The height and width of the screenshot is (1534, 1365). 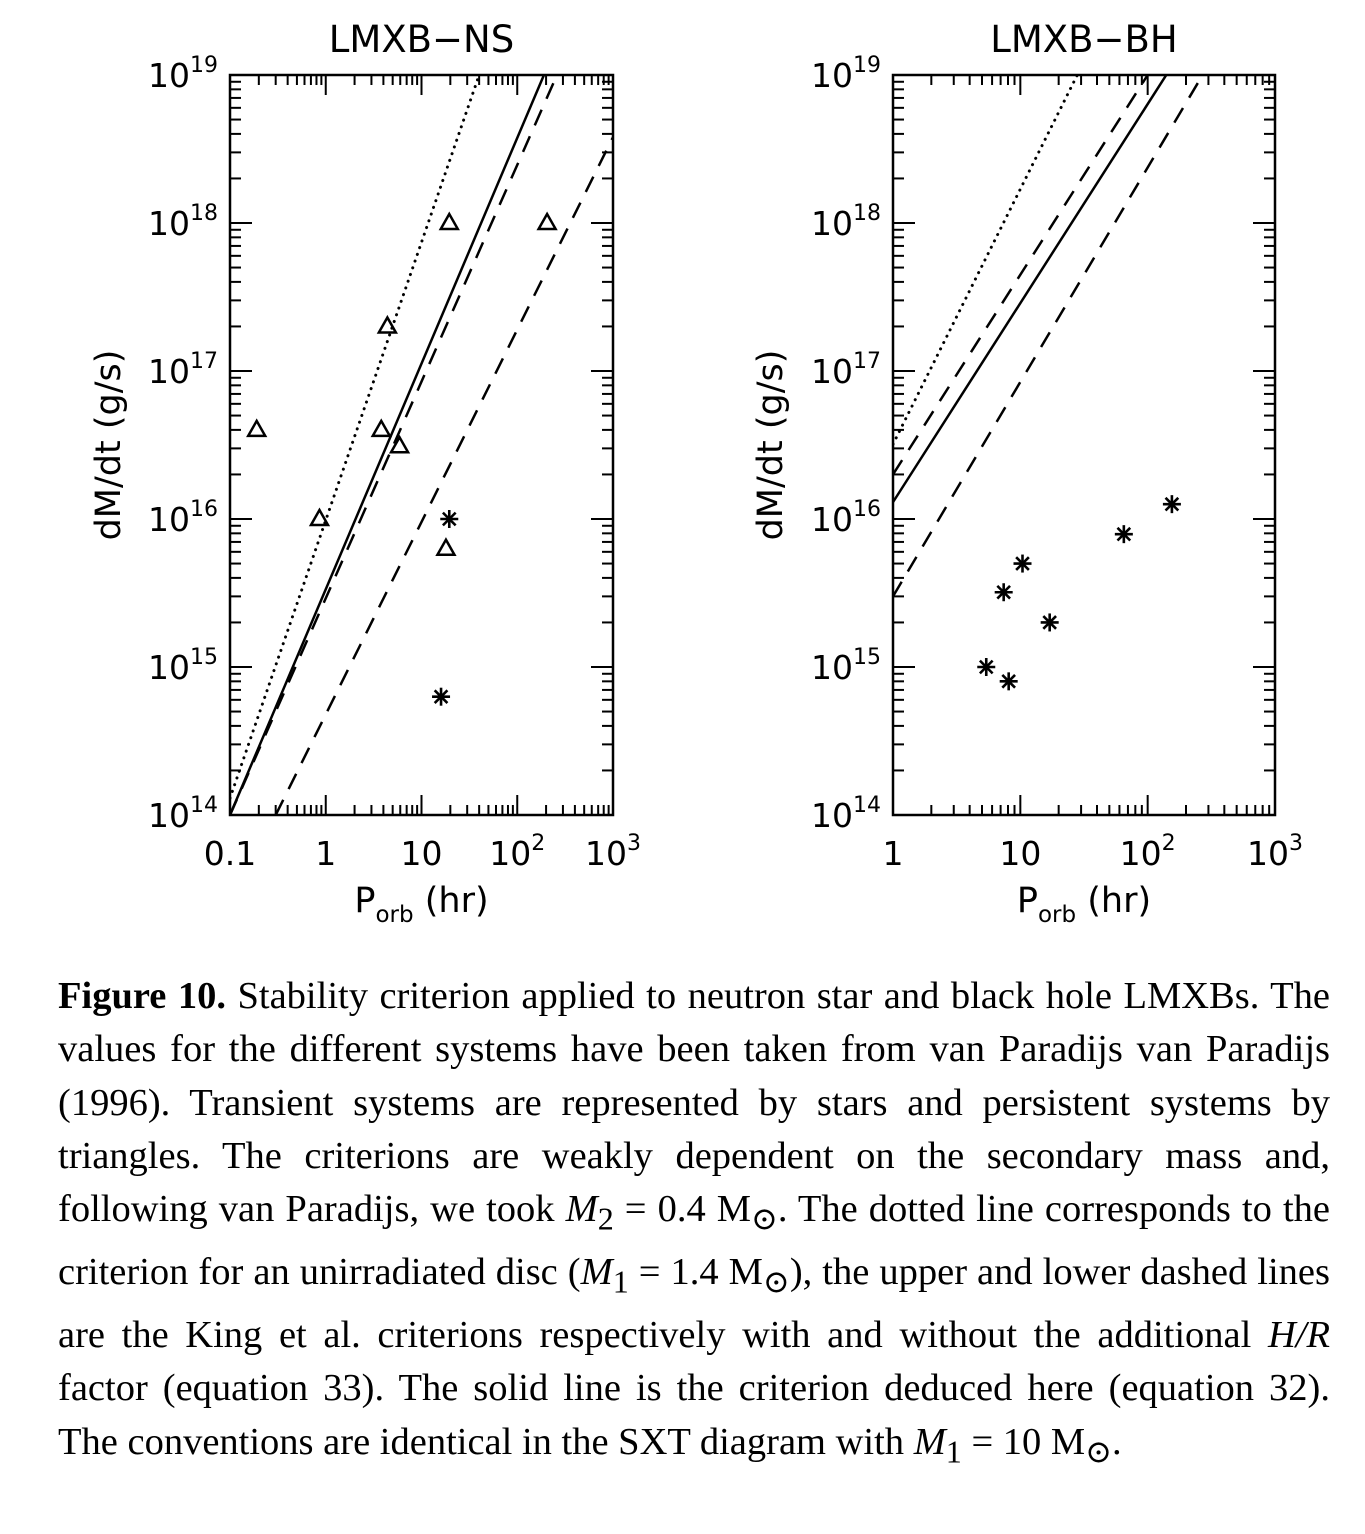 I want to click on panel-2-lines, so click(x=1048, y=336).